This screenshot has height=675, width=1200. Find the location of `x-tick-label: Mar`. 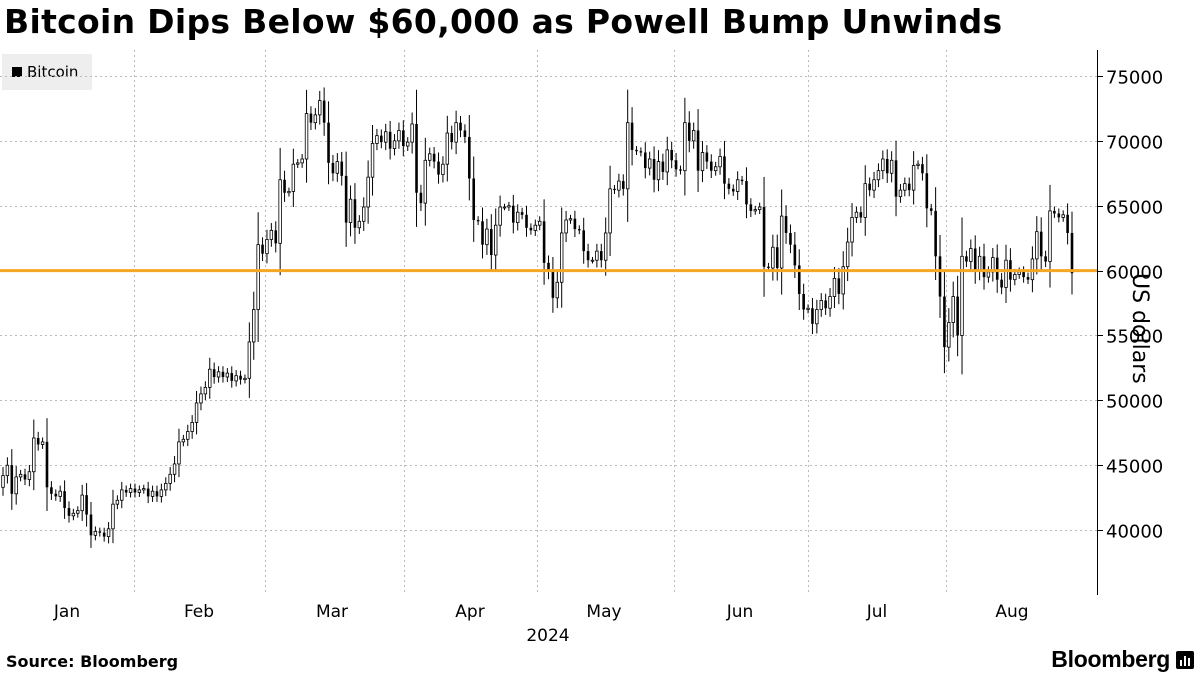

x-tick-label: Mar is located at coordinates (332, 612).